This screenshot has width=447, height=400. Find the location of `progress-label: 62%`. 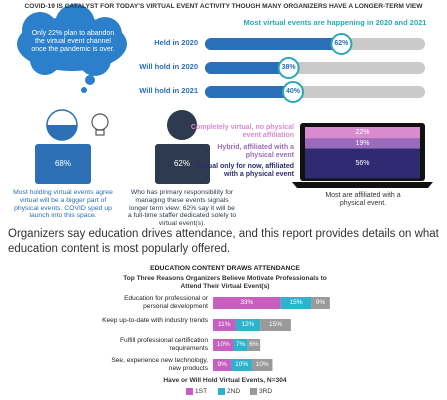

progress-label: 62% is located at coordinates (341, 43).